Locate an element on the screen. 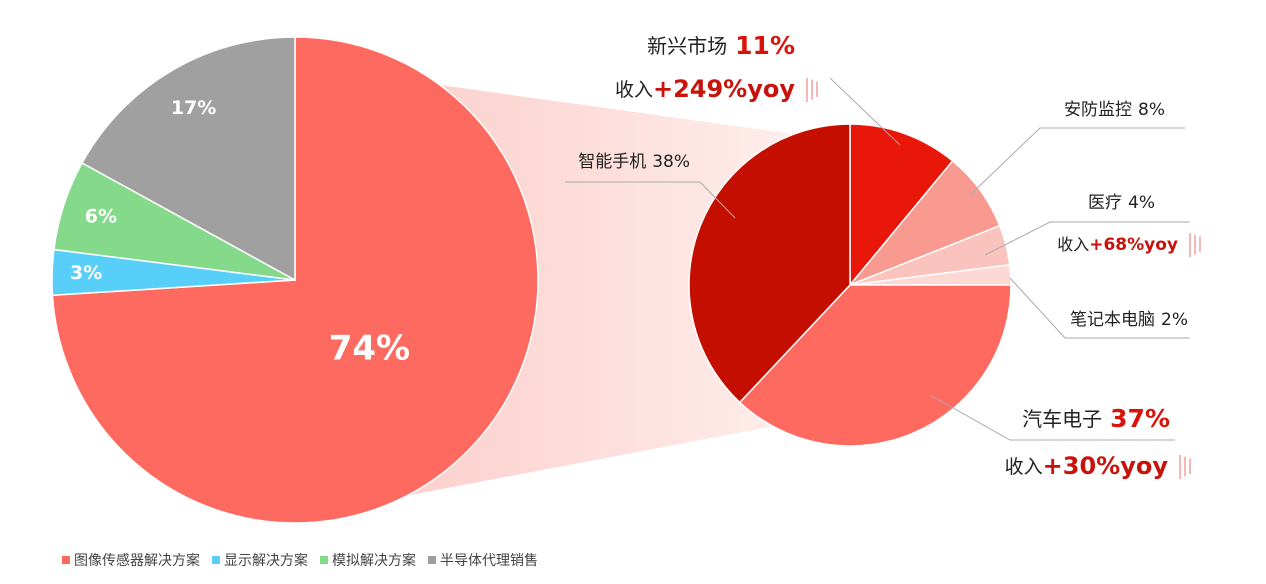 Image resolution: width=1266 pixels, height=584 pixels. value-label: 4% is located at coordinates (1141, 203).